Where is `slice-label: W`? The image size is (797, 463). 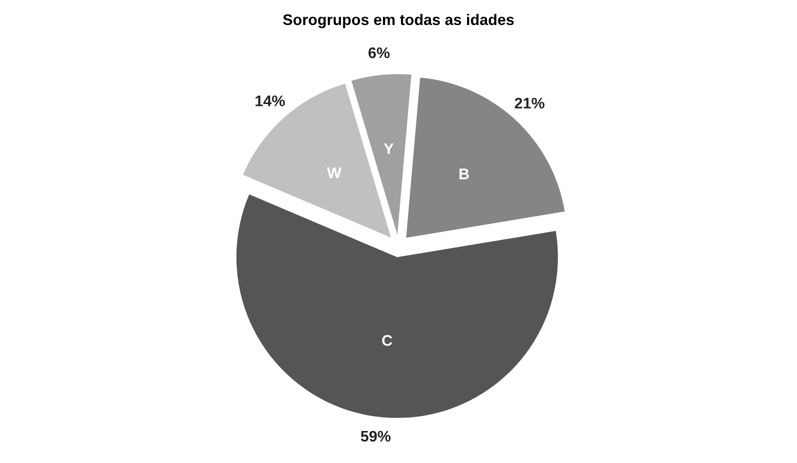
slice-label: W is located at coordinates (334, 173).